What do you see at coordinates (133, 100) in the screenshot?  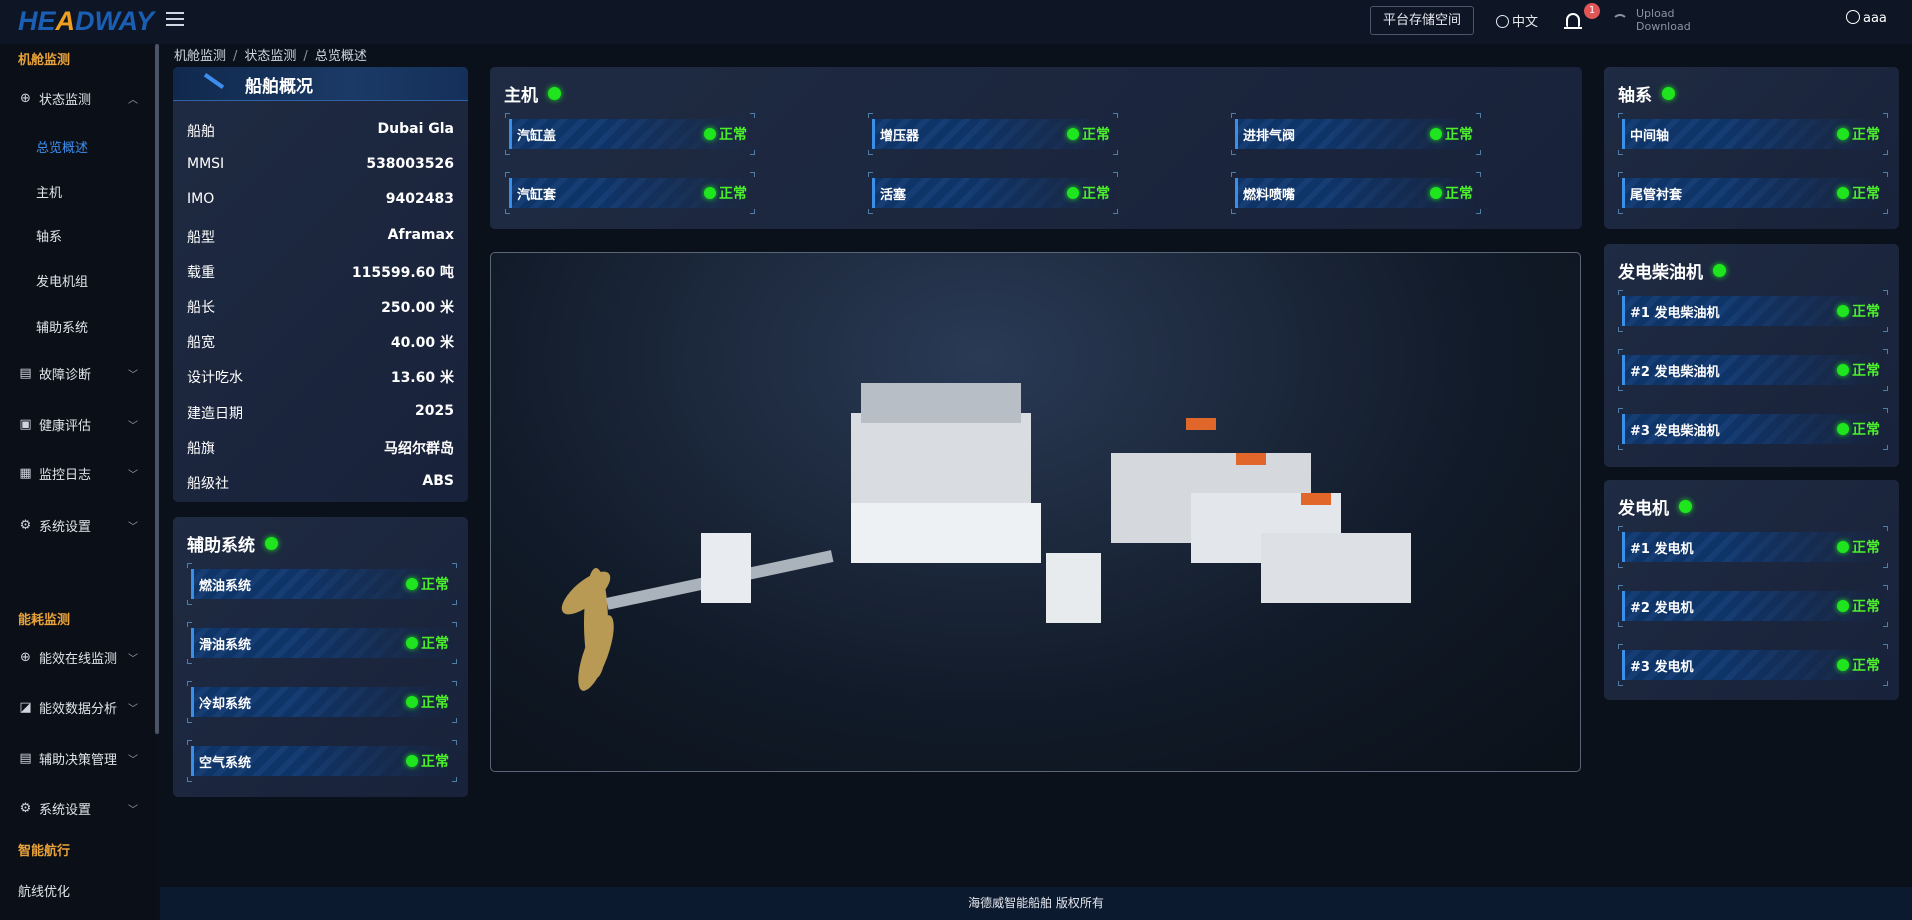 I see `chevron-up-icon: ︿` at bounding box center [133, 100].